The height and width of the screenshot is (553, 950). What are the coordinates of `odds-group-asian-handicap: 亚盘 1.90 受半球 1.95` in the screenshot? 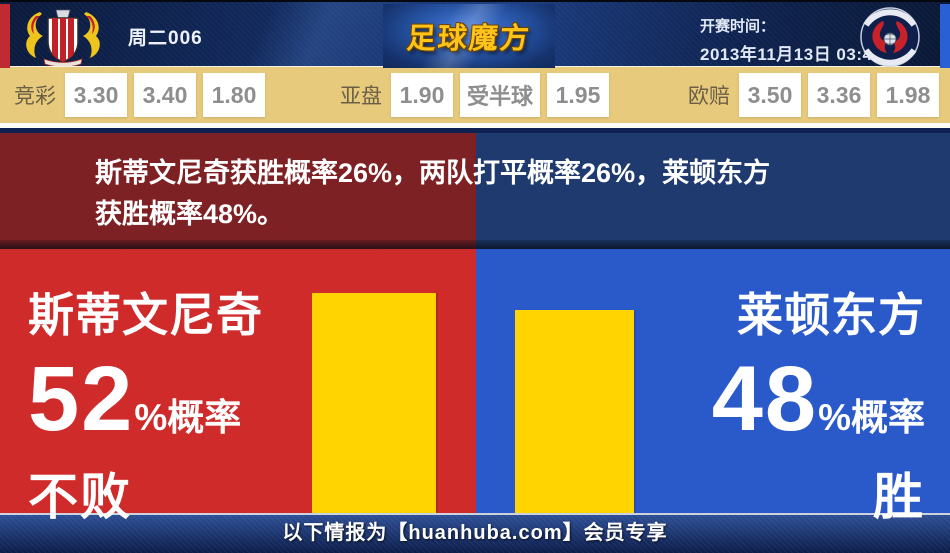 It's located at (478, 95).